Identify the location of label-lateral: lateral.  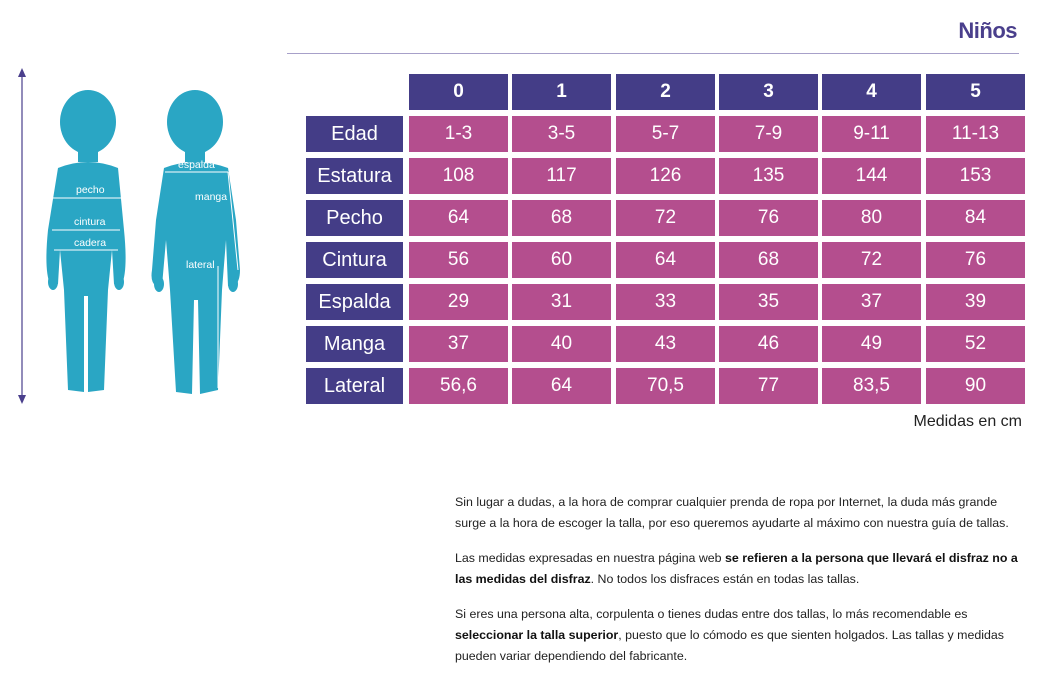
(200, 265).